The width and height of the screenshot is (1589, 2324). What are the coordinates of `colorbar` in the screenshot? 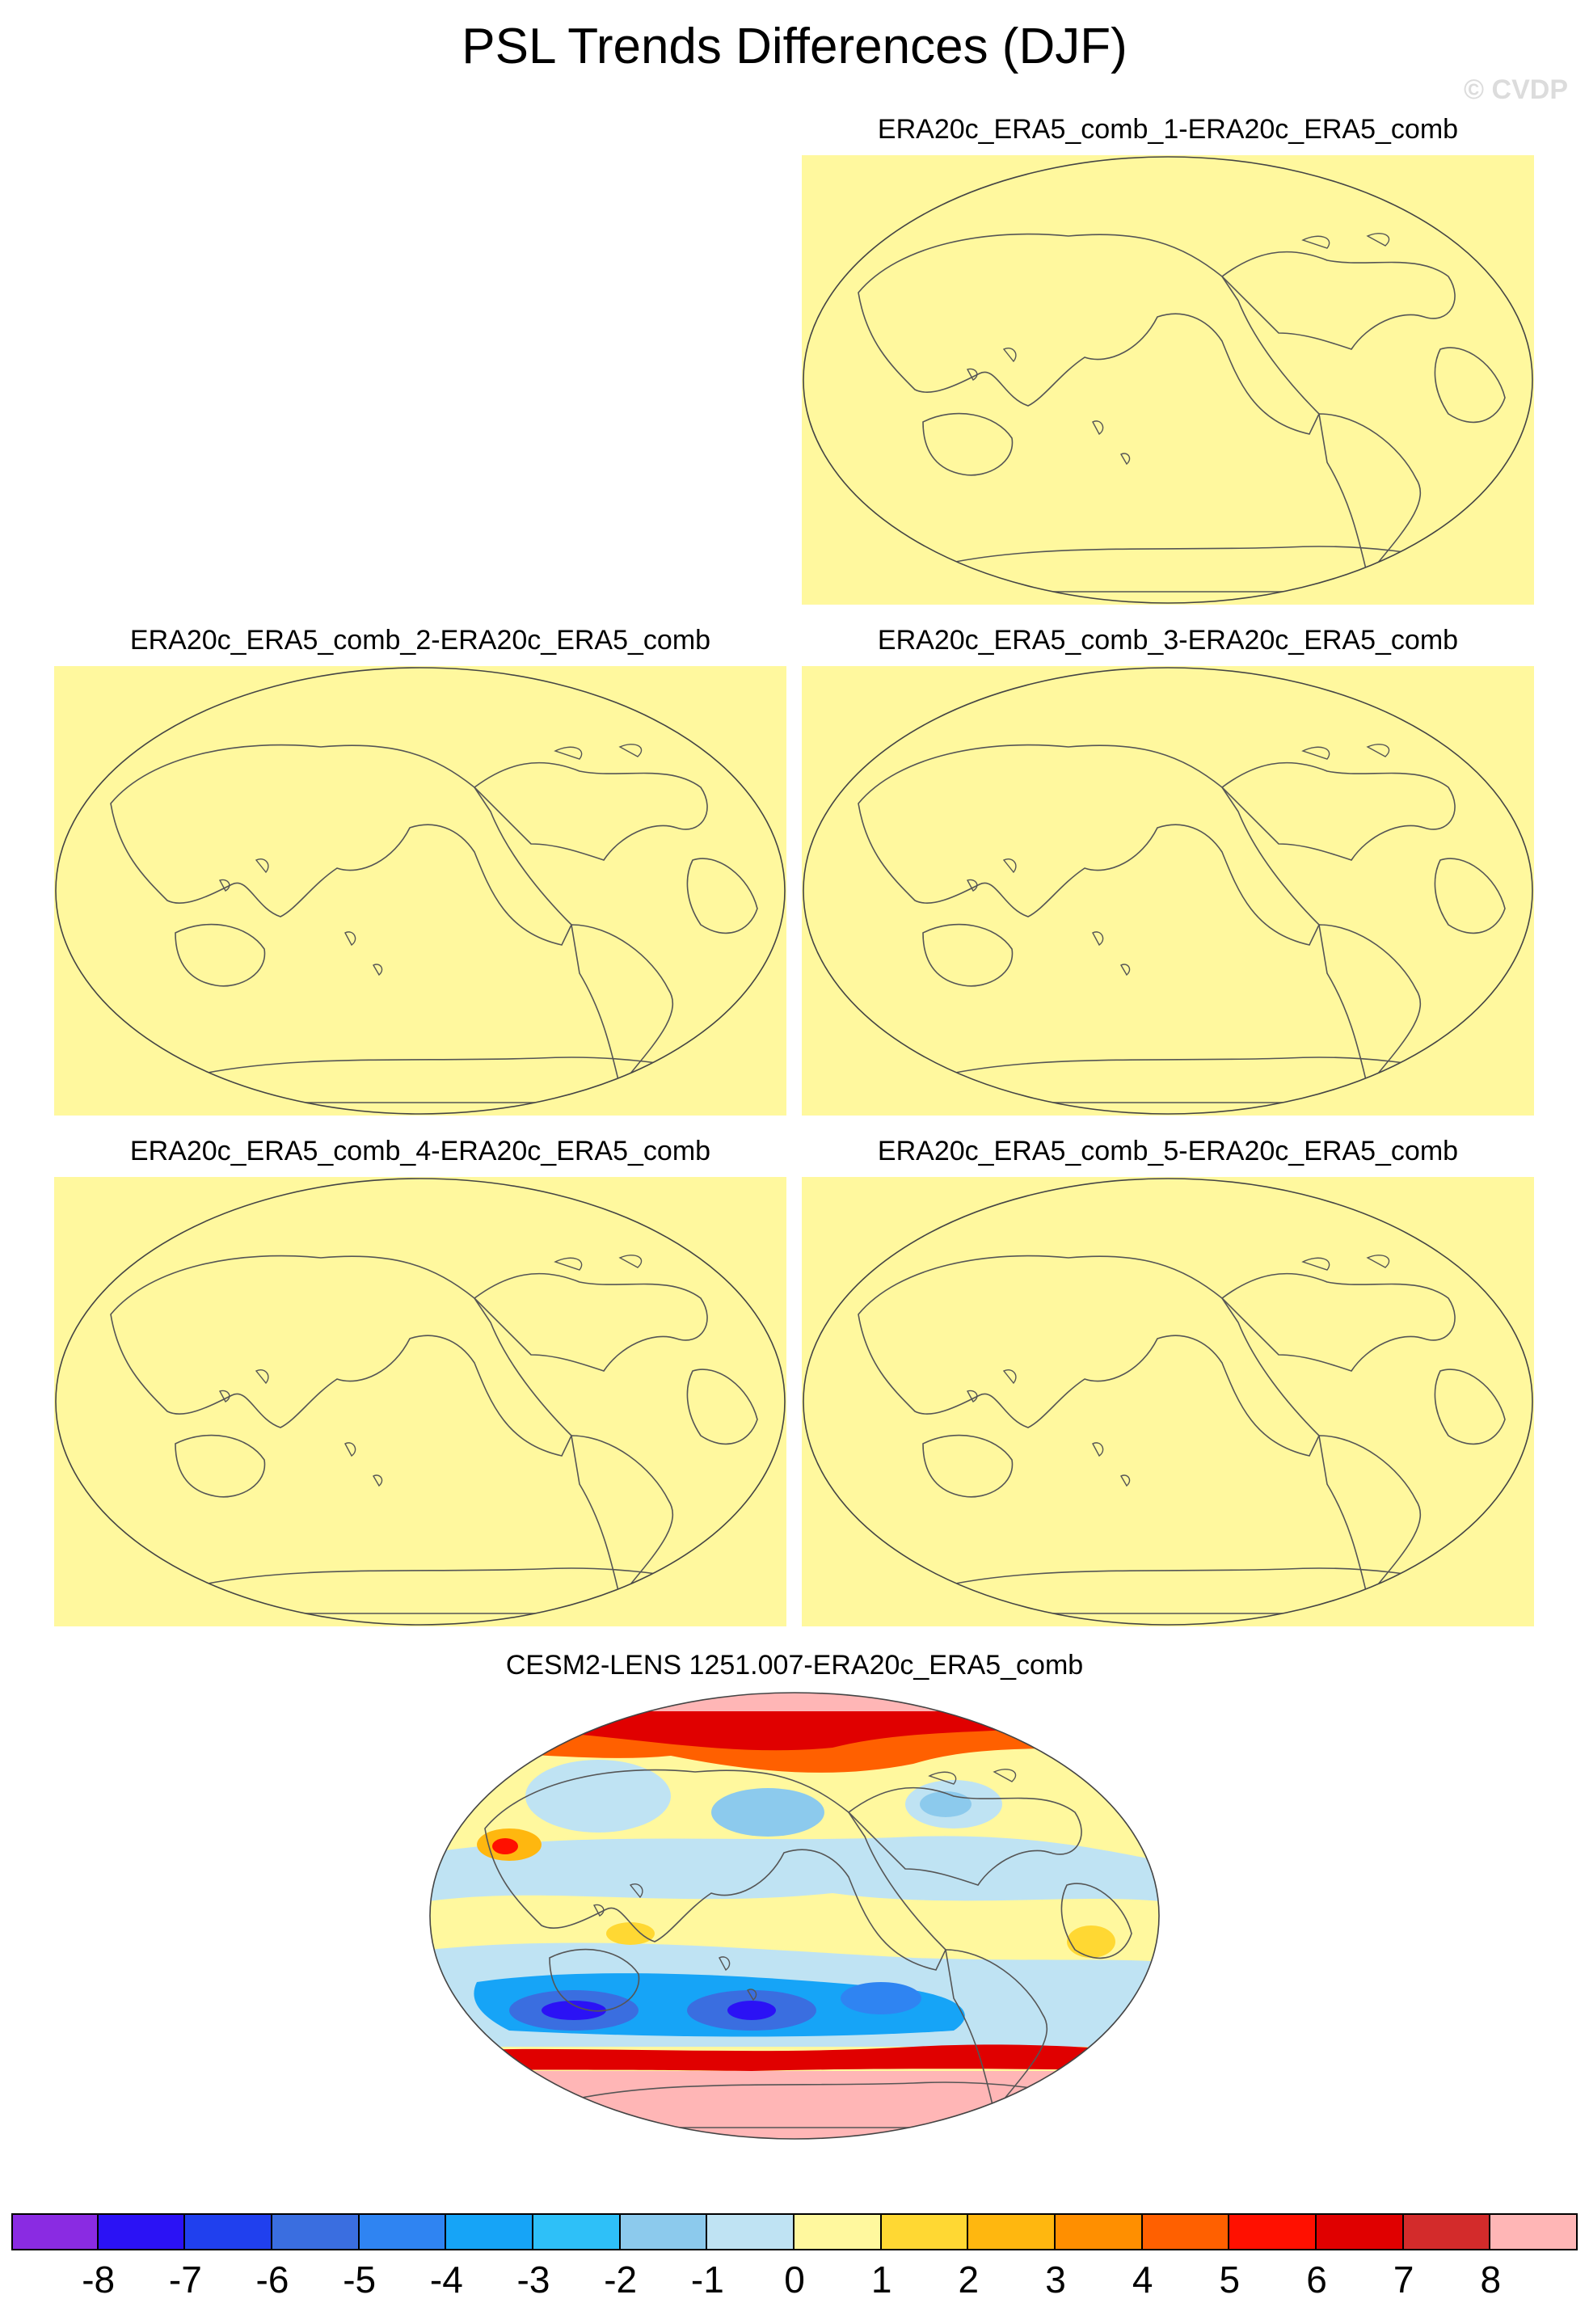 It's located at (794, 2231).